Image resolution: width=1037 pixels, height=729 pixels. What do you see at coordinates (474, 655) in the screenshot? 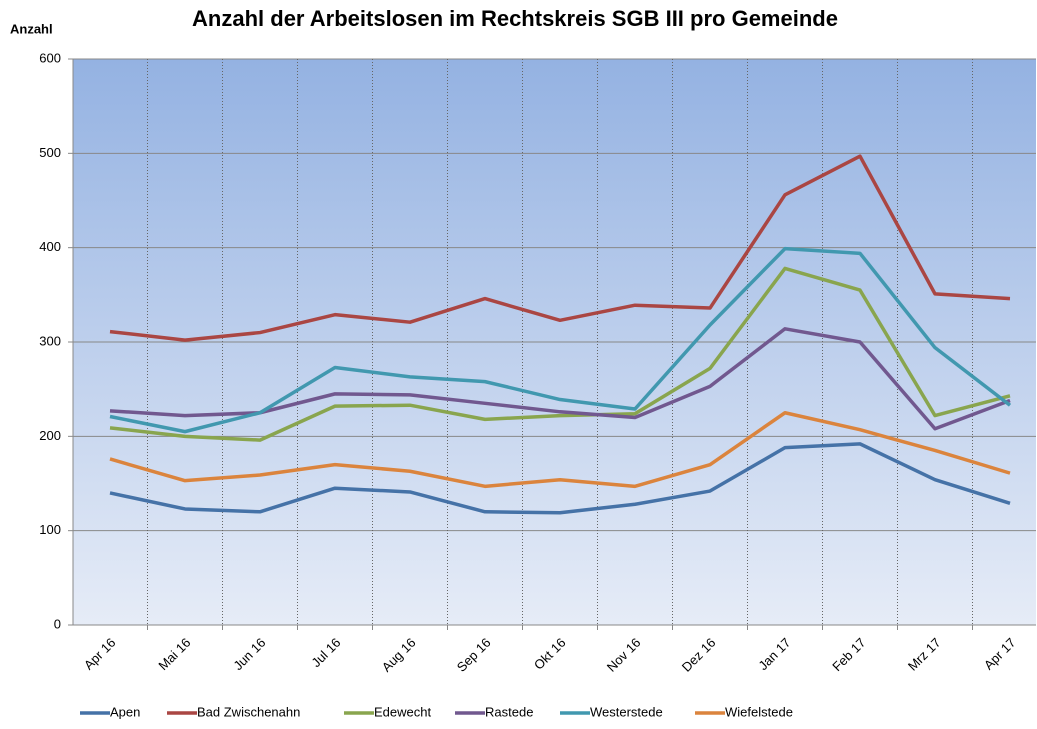
I see `x-tick-label: Sep 16` at bounding box center [474, 655].